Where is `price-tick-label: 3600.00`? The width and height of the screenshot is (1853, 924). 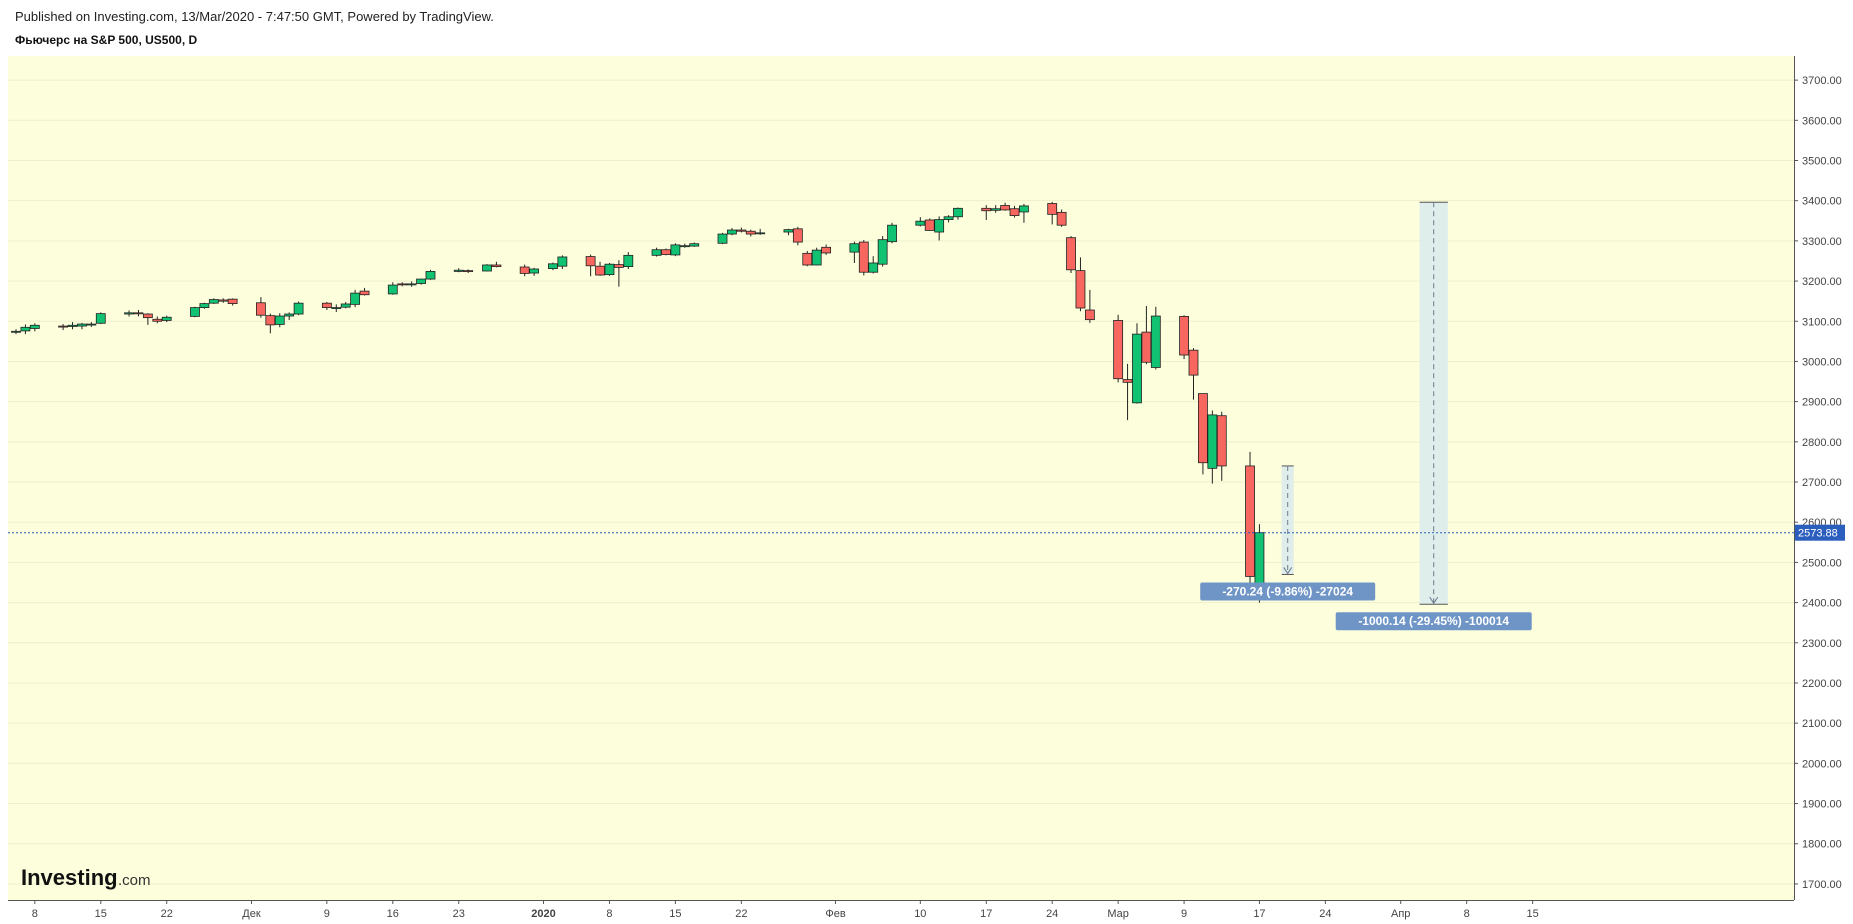
price-tick-label: 3600.00 is located at coordinates (1822, 121).